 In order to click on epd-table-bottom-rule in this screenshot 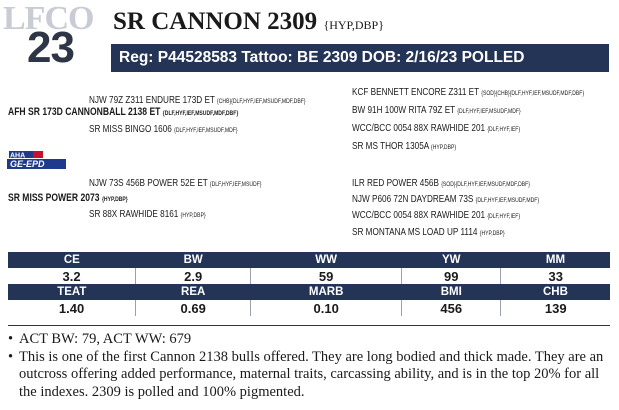, I will do `click(309, 325)`.